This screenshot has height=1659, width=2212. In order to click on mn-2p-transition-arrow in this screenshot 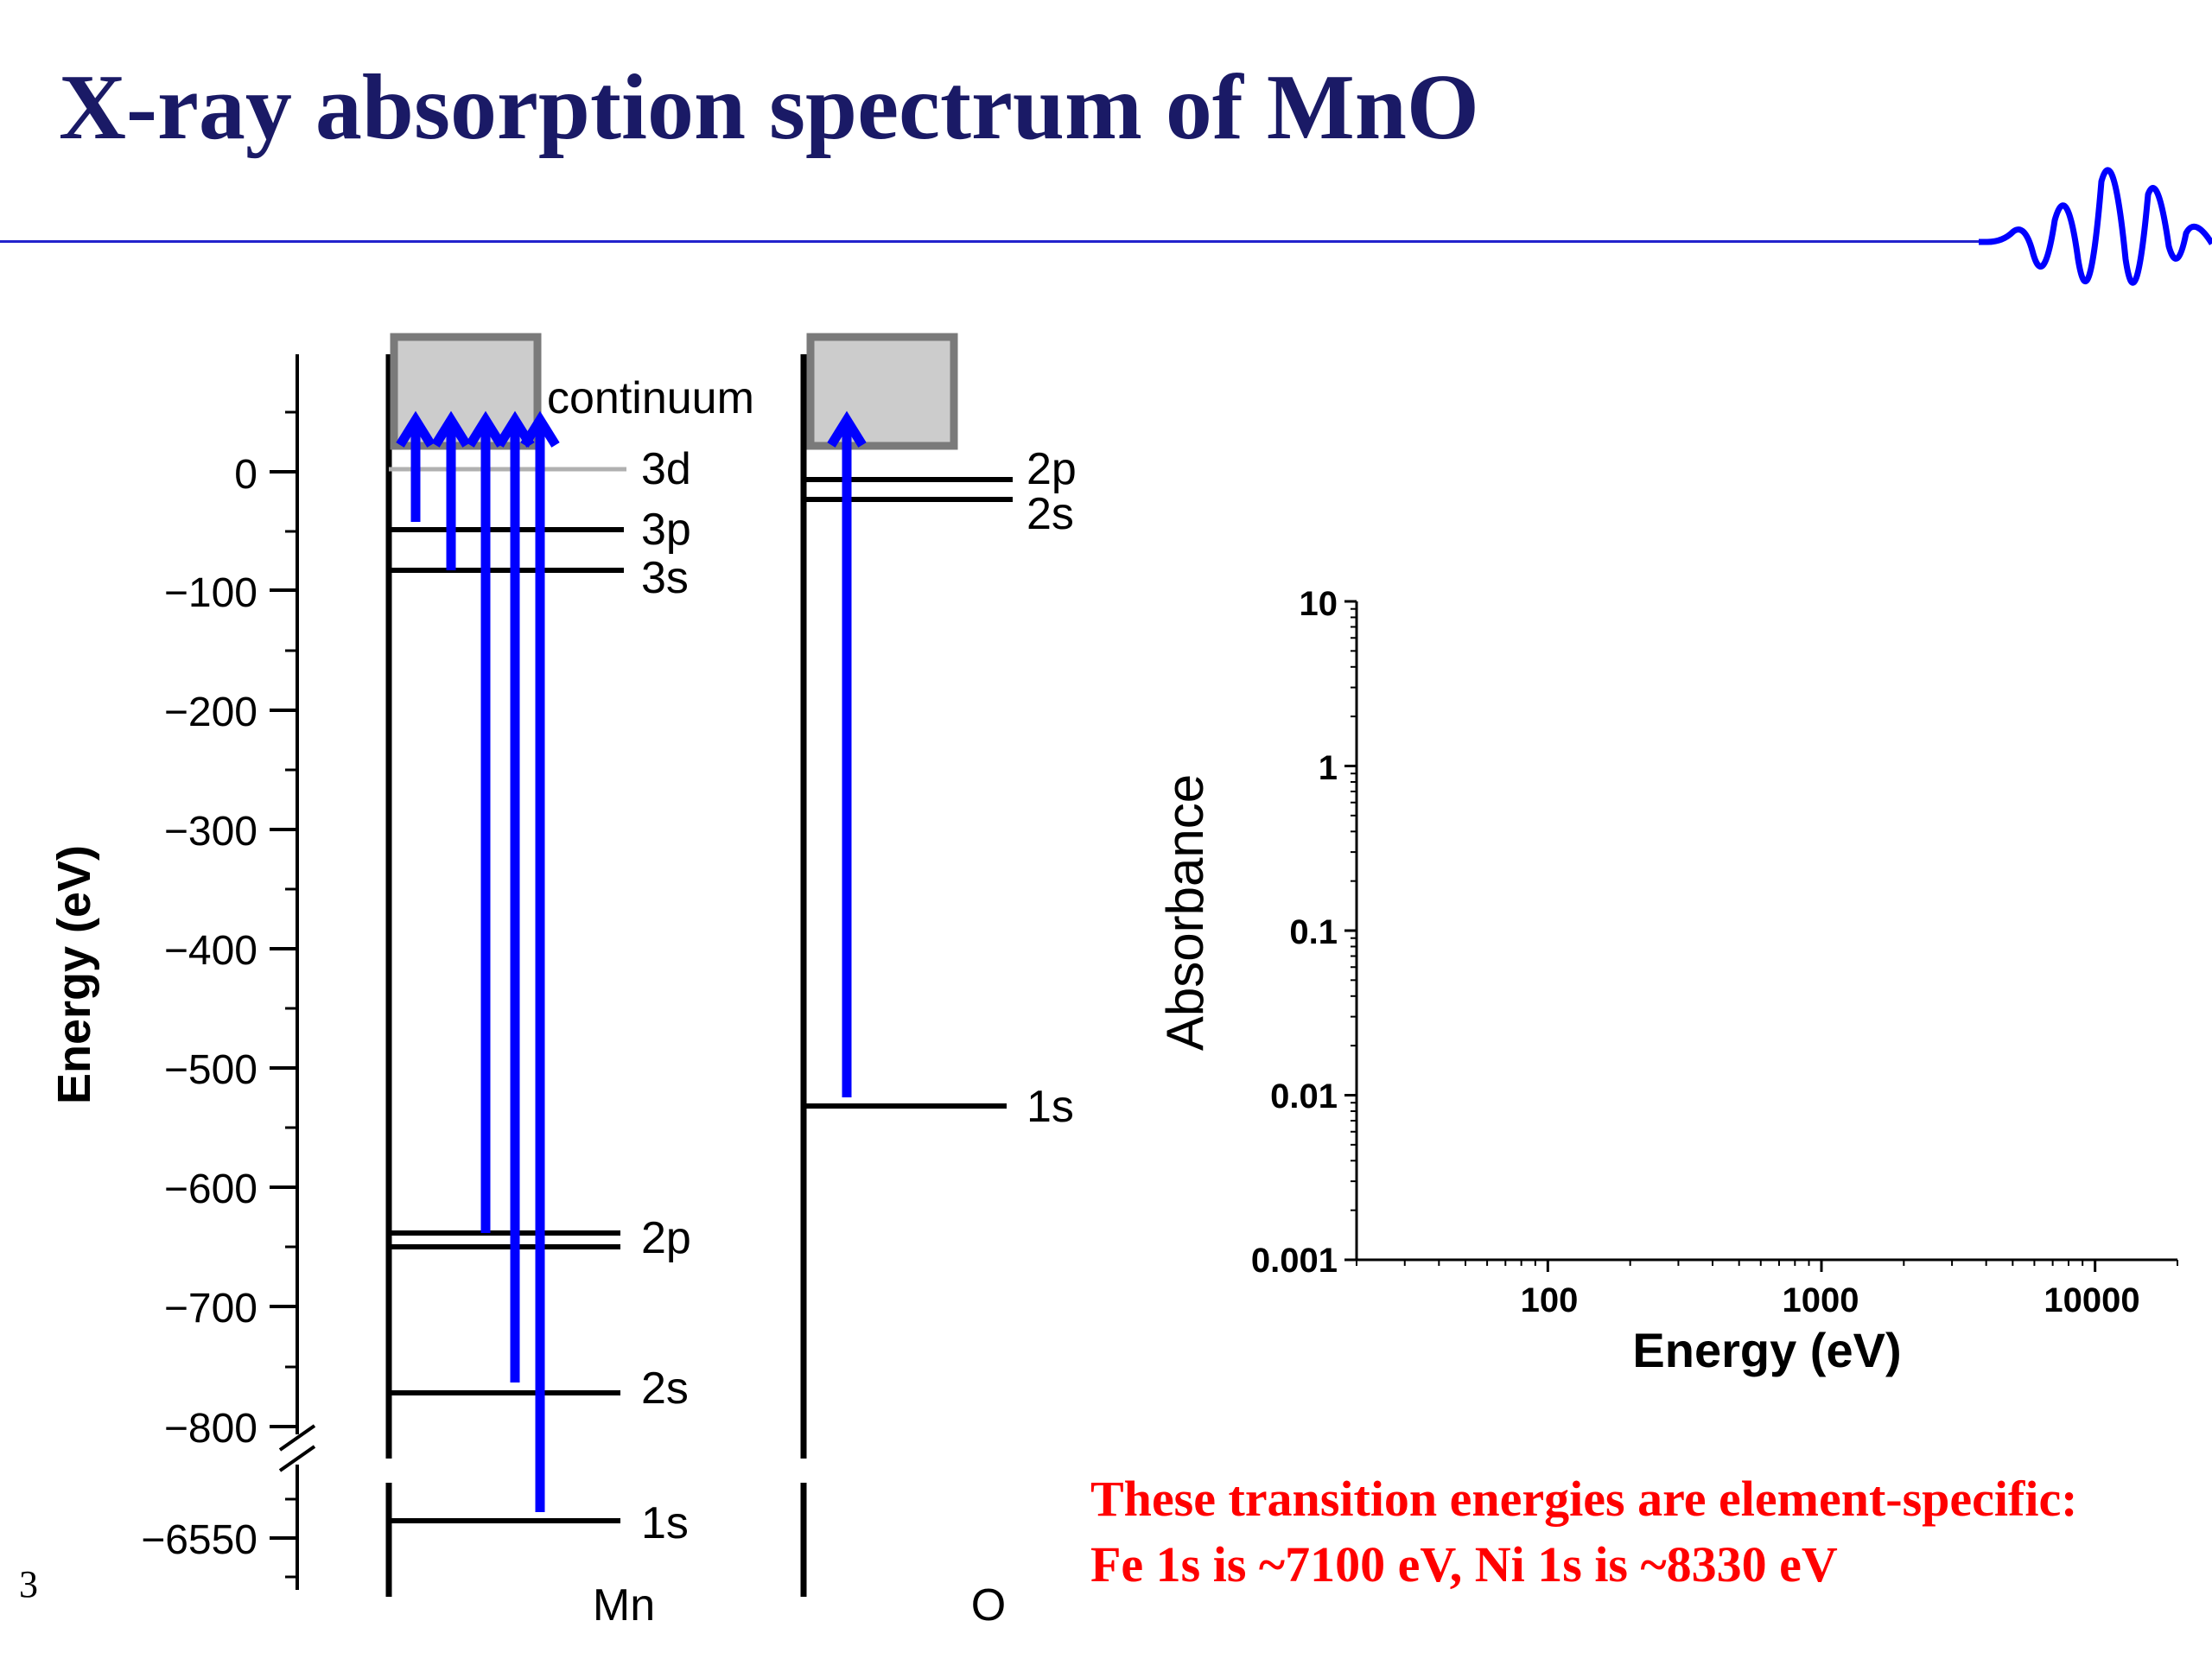, I will do `click(485, 821)`.